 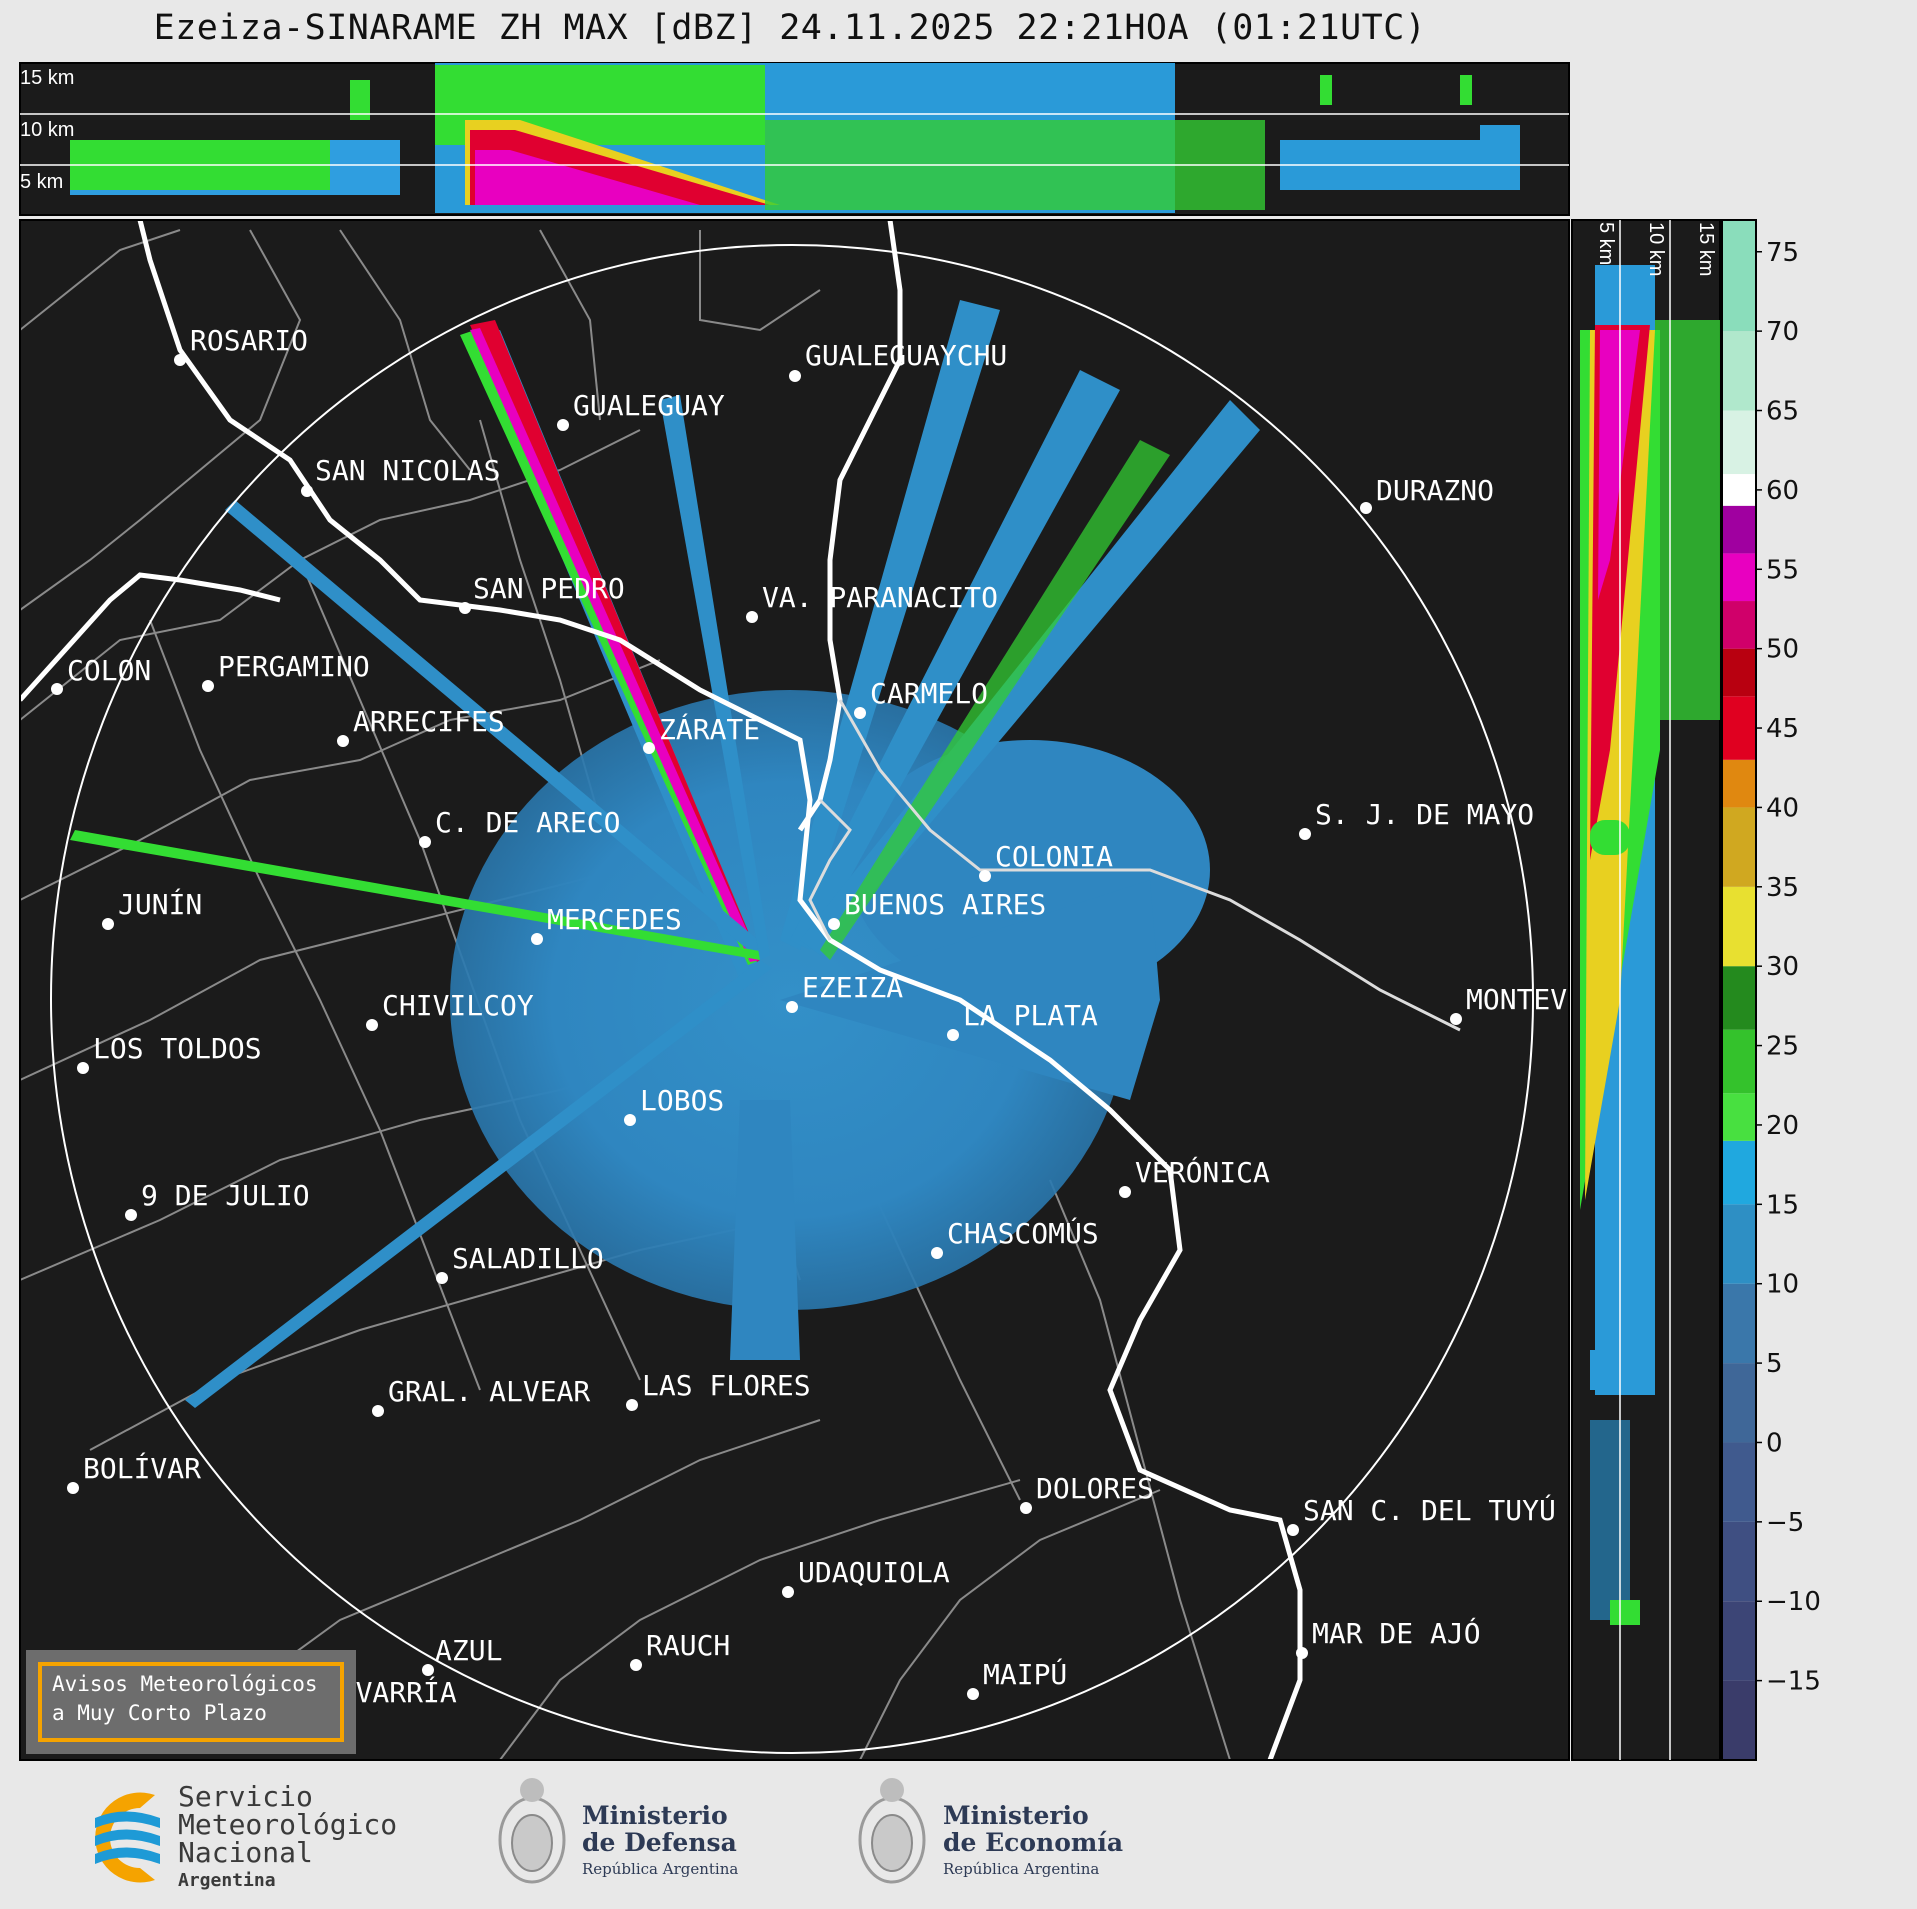 I want to click on city-marker: MONTEVIDEO, so click(x=1509, y=1004).